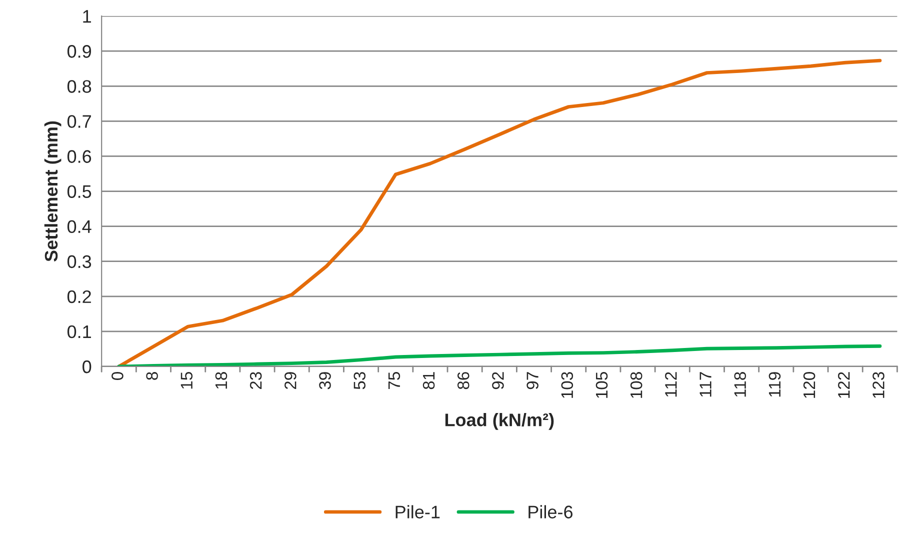 The image size is (899, 535). Describe the element at coordinates (774, 384) in the screenshot. I see `x-tick-label: 119` at that location.